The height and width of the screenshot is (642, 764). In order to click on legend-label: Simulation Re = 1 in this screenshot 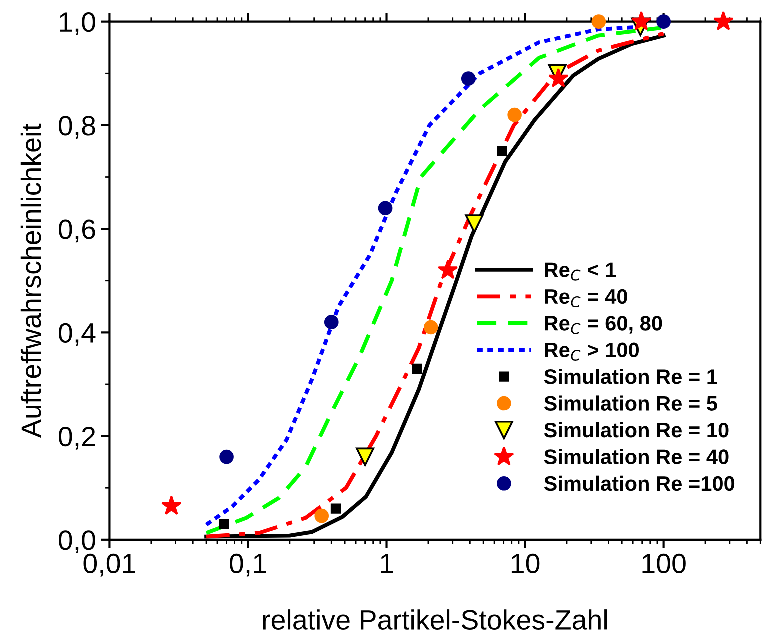, I will do `click(631, 376)`.